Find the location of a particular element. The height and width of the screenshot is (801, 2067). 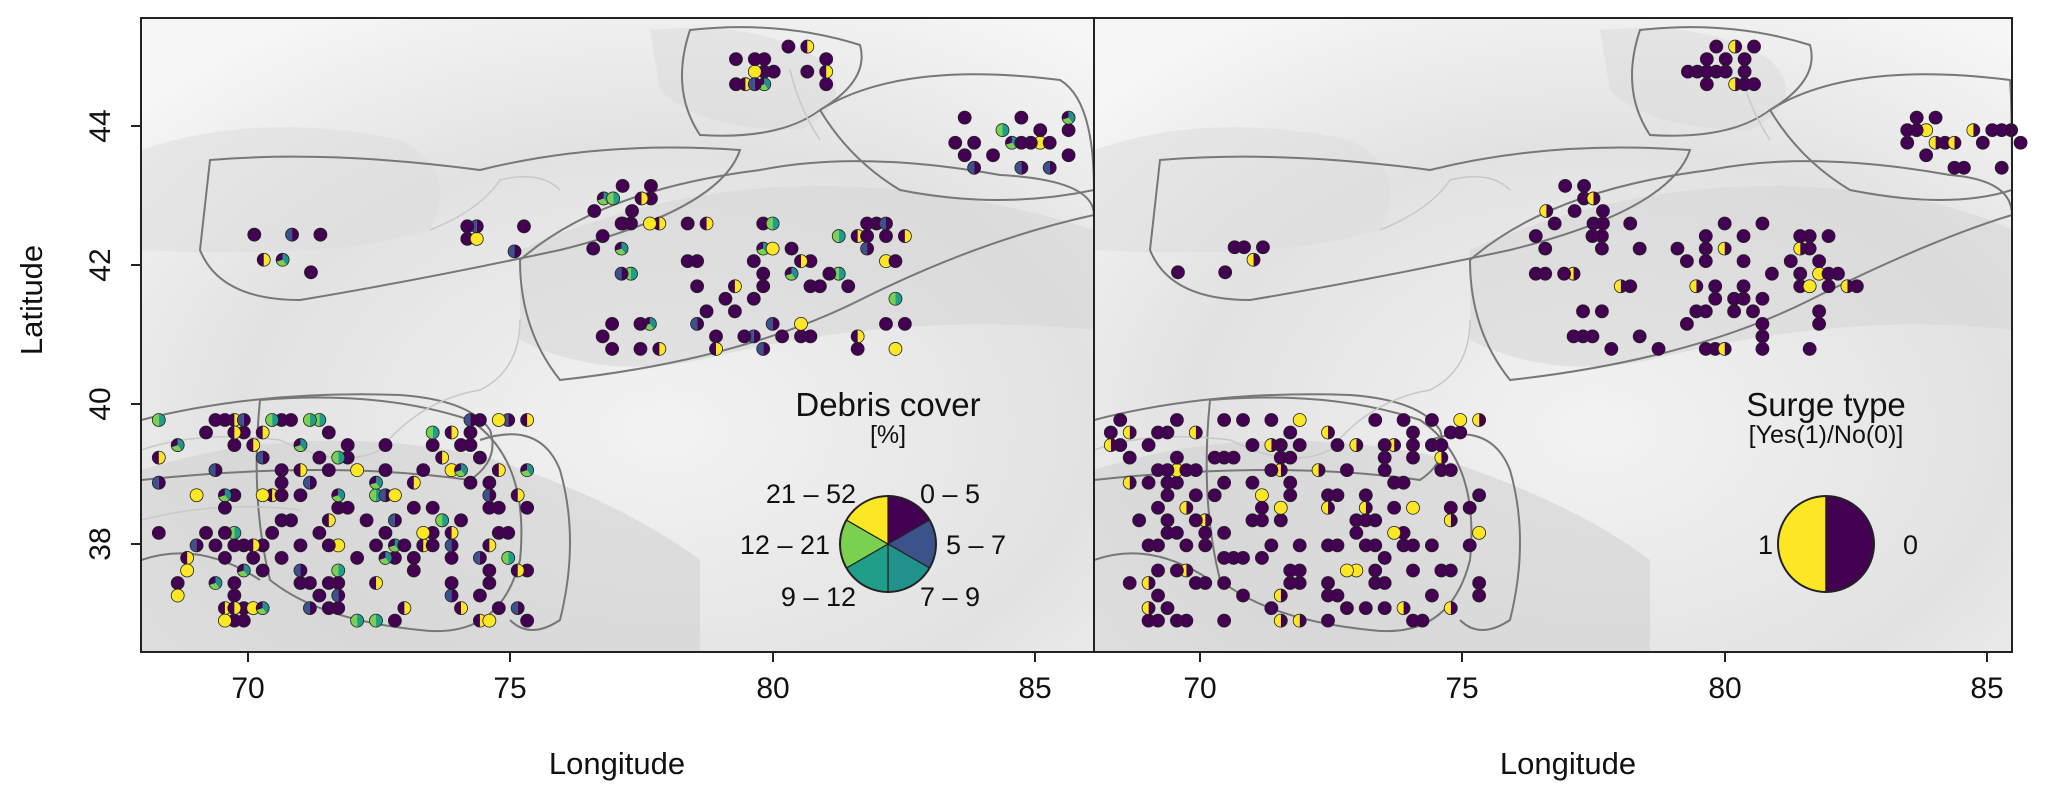

y-axis: Latitude 38 40 42 44 is located at coordinates (77, 335).